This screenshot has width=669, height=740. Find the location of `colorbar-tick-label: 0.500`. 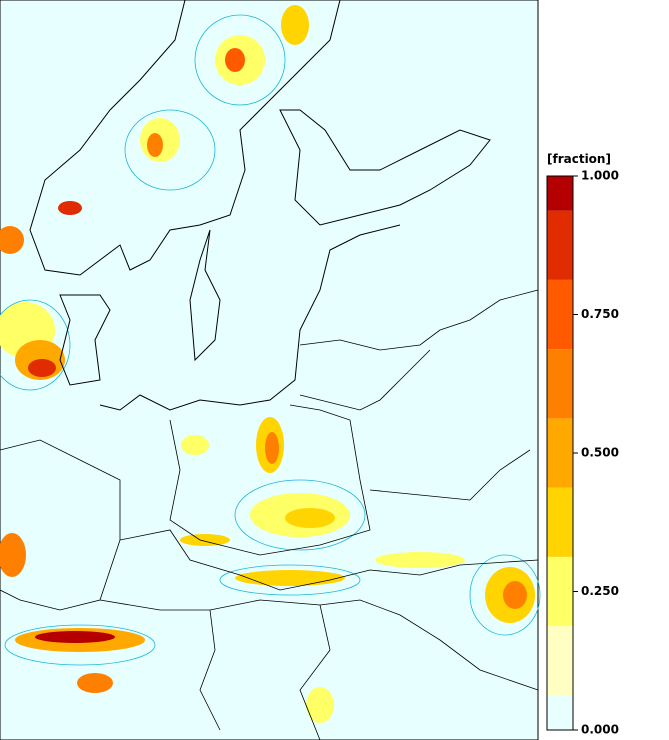

colorbar-tick-label: 0.500 is located at coordinates (600, 453).